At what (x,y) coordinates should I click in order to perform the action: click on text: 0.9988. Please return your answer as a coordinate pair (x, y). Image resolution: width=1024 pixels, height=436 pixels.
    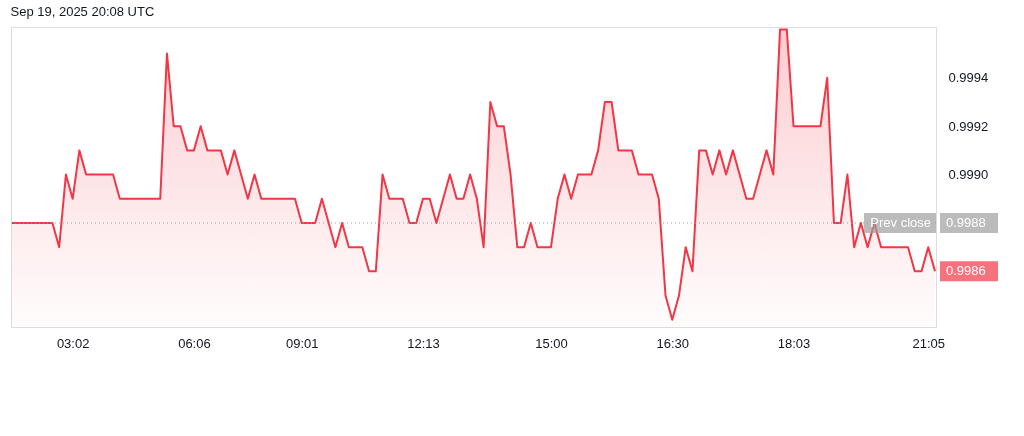
    Looking at the image, I should click on (966, 222).